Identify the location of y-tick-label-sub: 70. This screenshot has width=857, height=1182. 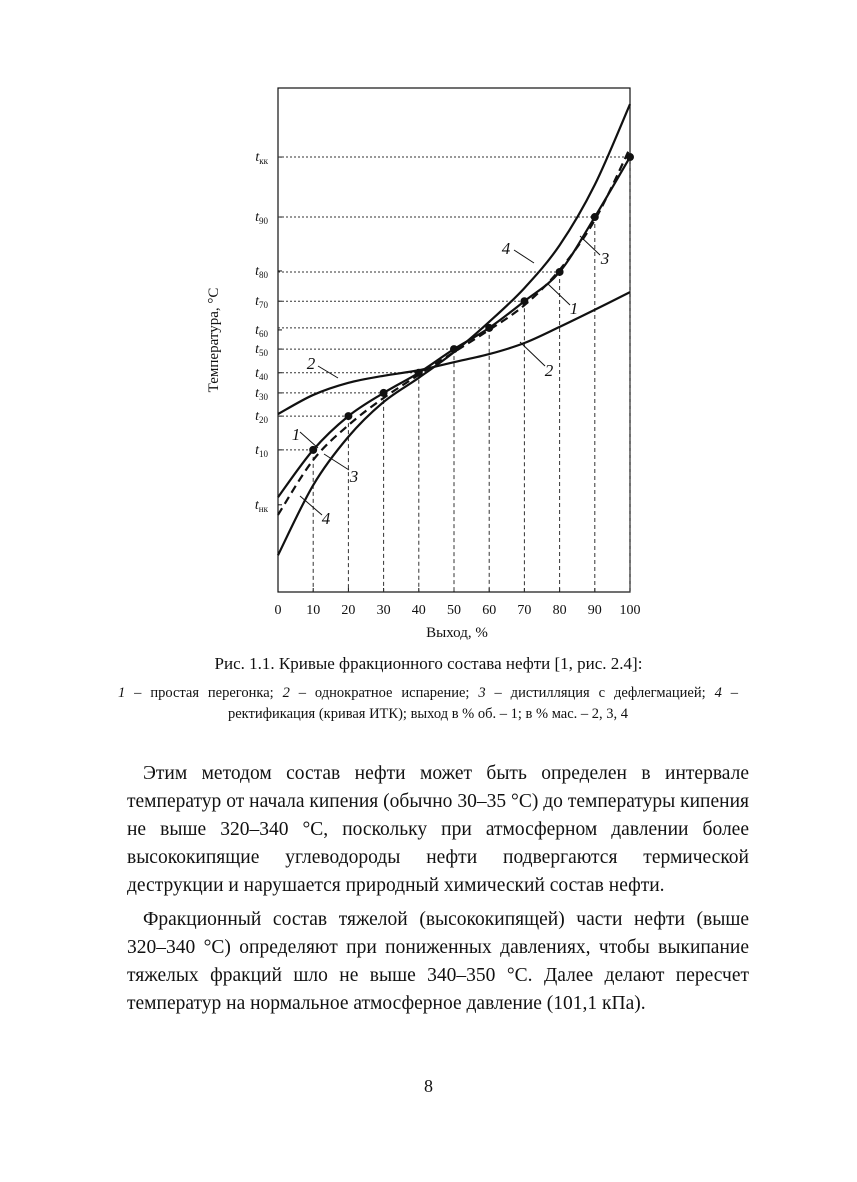
(264, 305).